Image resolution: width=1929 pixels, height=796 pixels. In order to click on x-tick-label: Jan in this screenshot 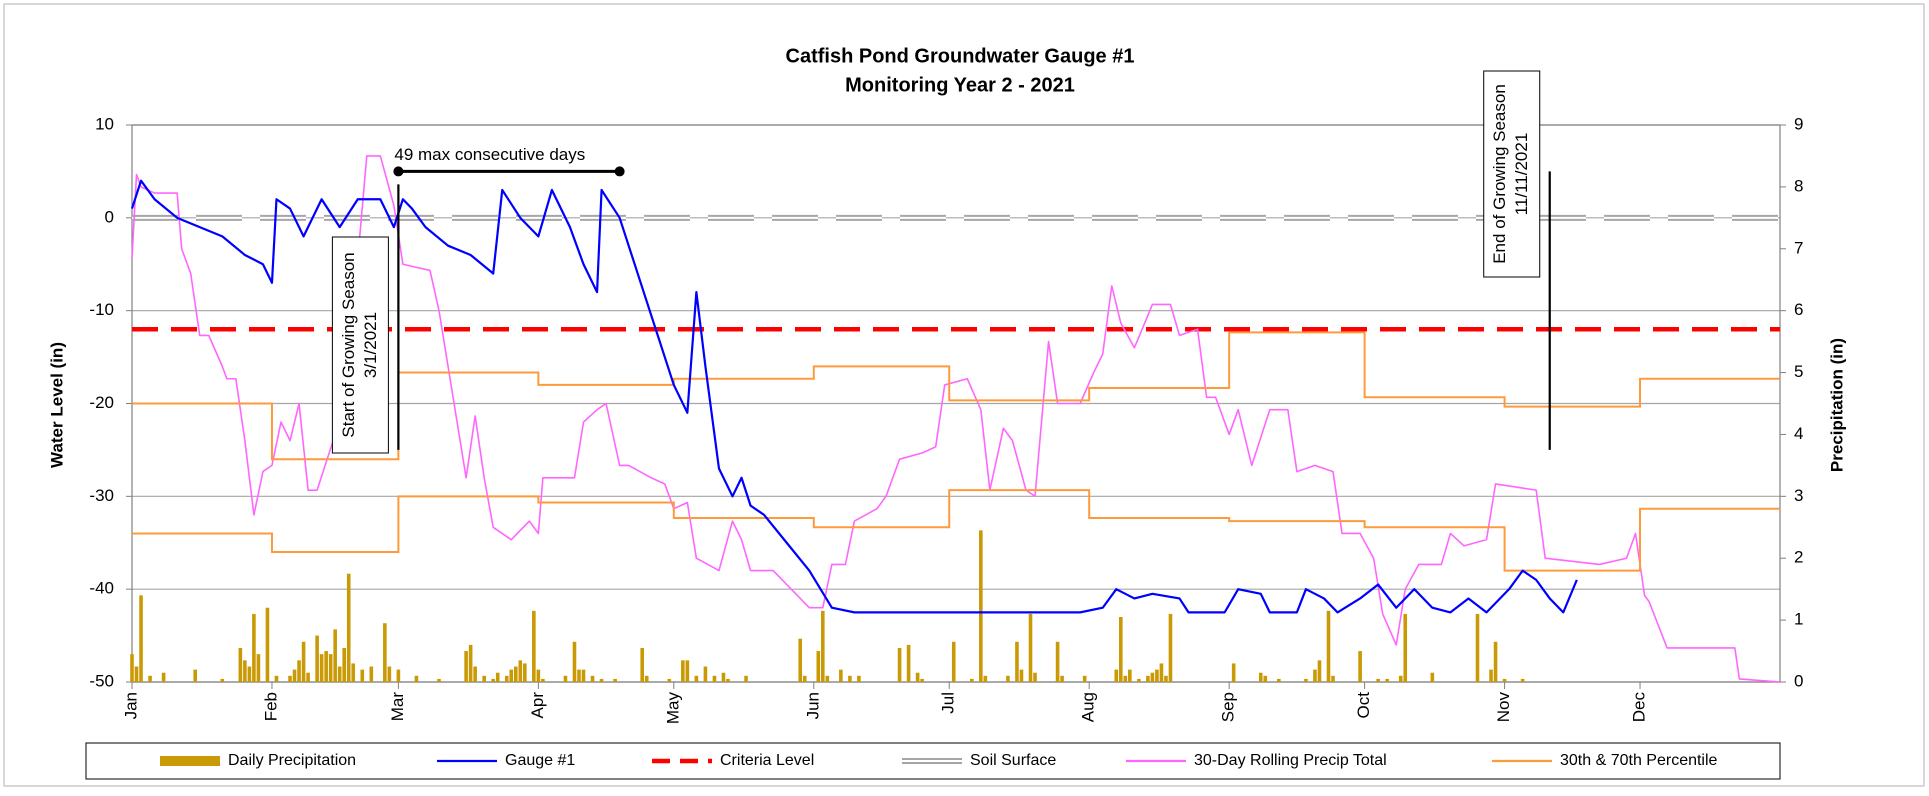, I will do `click(130, 705)`.